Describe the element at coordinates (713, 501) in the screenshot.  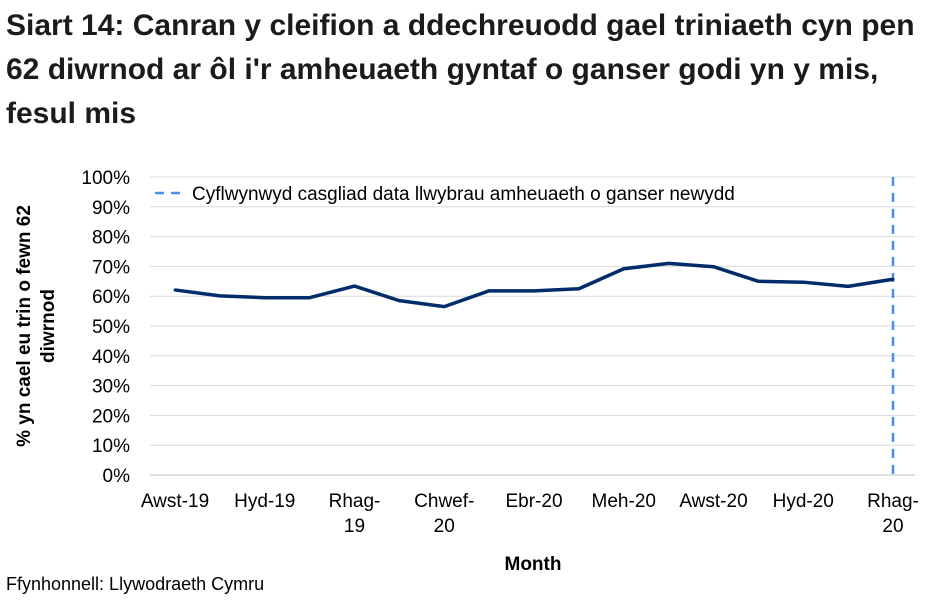
I see `x-tick-label: Awst-20` at that location.